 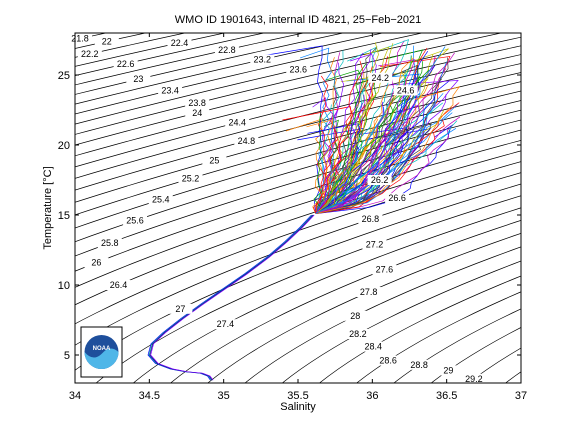 I want to click on isopycnal-label: 24.2, so click(x=380, y=78).